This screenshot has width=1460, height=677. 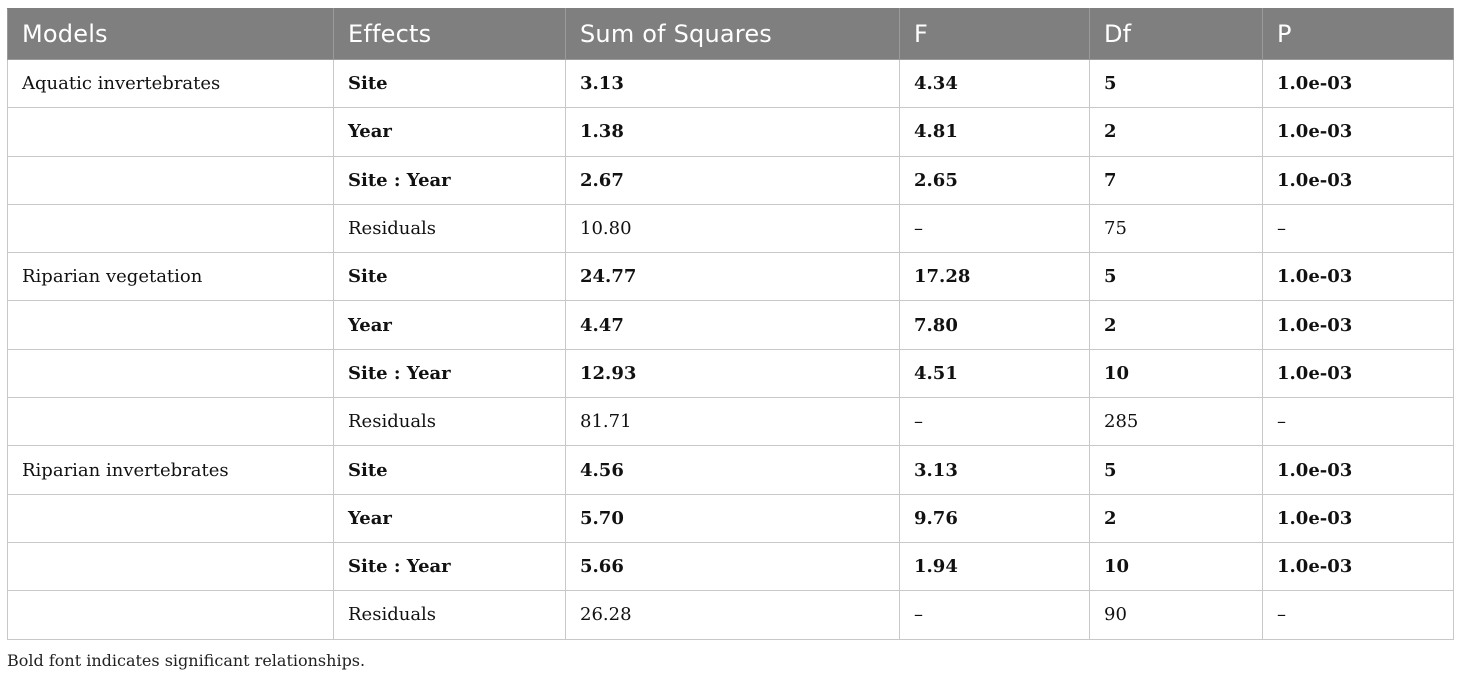 What do you see at coordinates (449, 34) in the screenshot?
I see `header-effects: Effects` at bounding box center [449, 34].